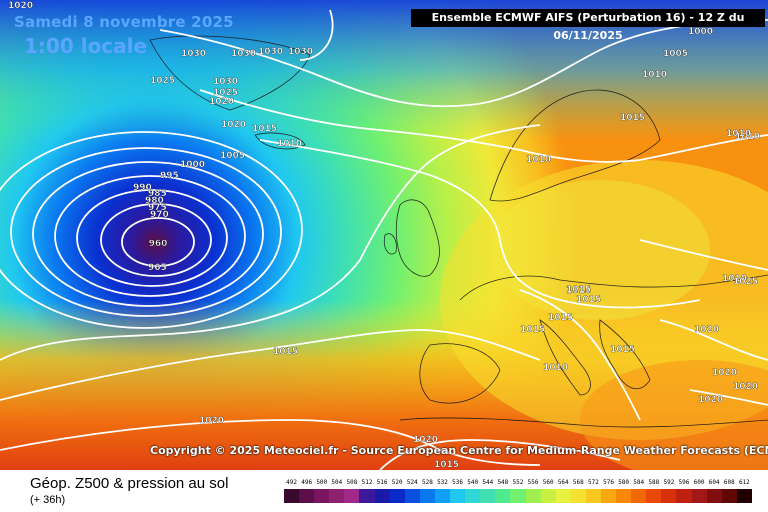 This screenshot has height=512, width=768. What do you see at coordinates (563, 482) in the screenshot?
I see `colorbar-tick: 564` at bounding box center [563, 482].